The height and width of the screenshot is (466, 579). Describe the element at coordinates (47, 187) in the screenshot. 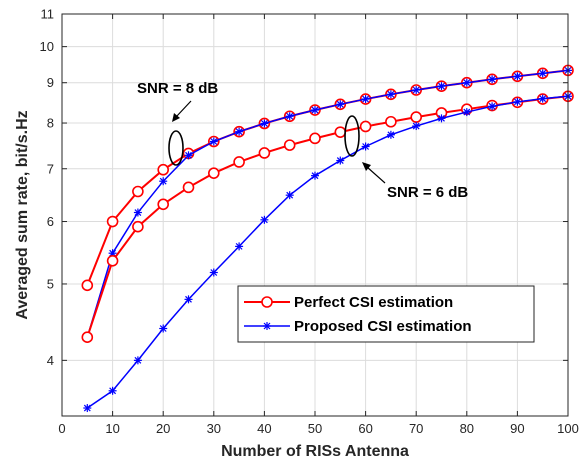

I see `y-tick-labels: 4 5 6 7 8 9 10 11` at that location.